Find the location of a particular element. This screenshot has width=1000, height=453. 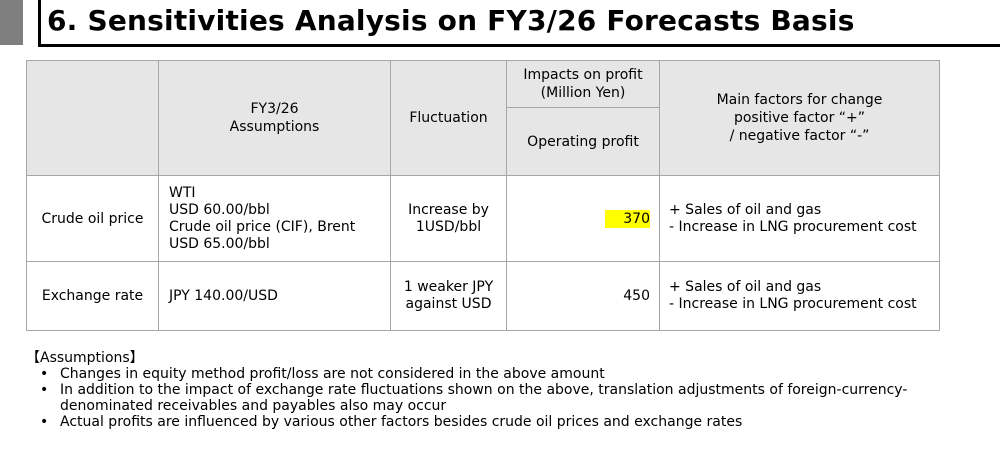

header-operating-profit: Operating profit is located at coordinates (583, 141).